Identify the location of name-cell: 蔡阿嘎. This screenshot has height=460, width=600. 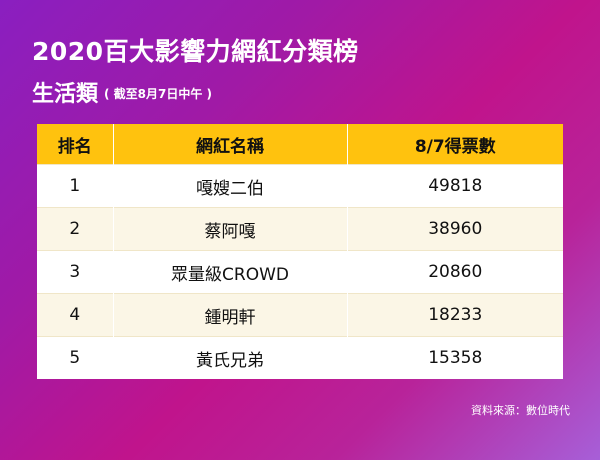
(230, 229).